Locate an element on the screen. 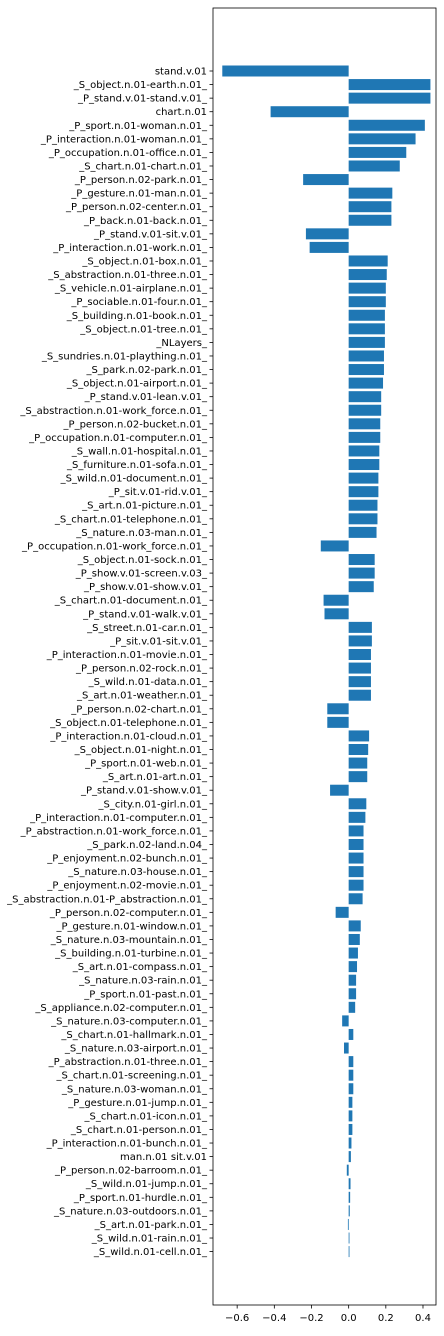 This screenshot has height=1336, width=444. y-tick-label: _P_person.n.02-barroom.n.01_ is located at coordinates (131, 1171).